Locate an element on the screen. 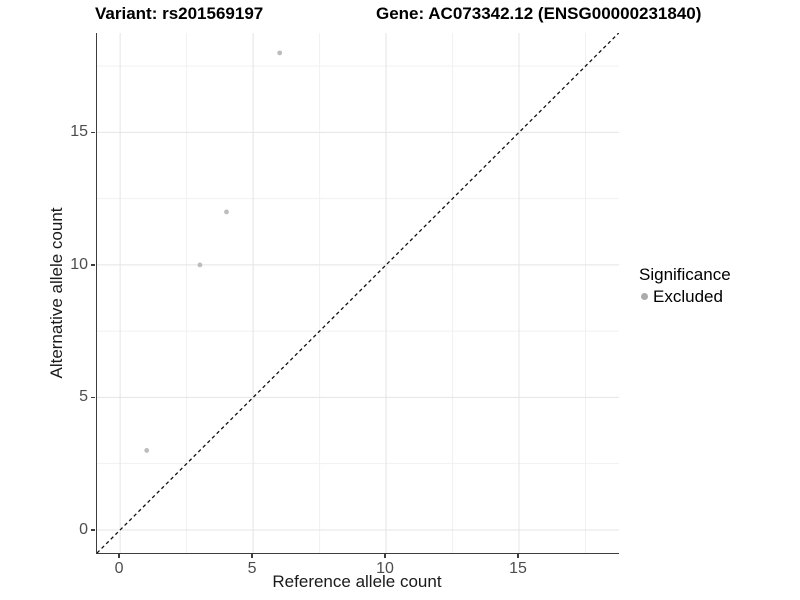 The height and width of the screenshot is (600, 800). x-axis-title: Reference allele count is located at coordinates (357, 581).